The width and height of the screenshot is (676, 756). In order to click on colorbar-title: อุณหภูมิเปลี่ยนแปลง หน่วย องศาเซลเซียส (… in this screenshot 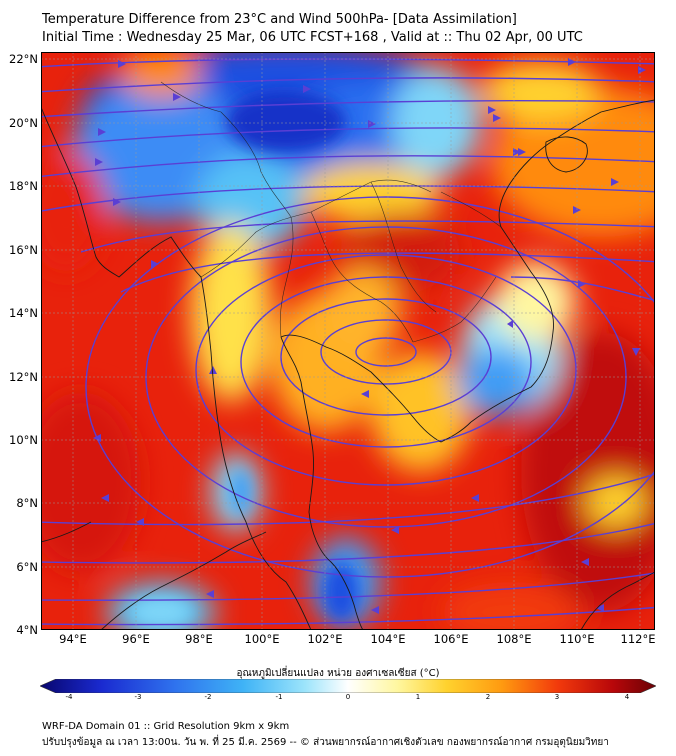, I will do `click(338, 673)`.